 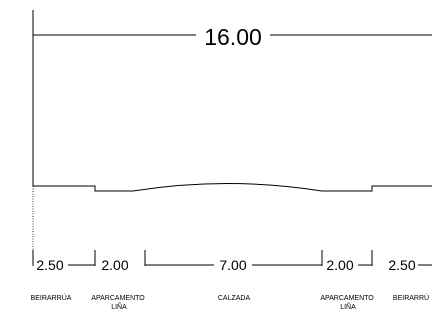 I want to click on segment-label-aparcamento-right-line2: LIÑA, so click(x=348, y=306).